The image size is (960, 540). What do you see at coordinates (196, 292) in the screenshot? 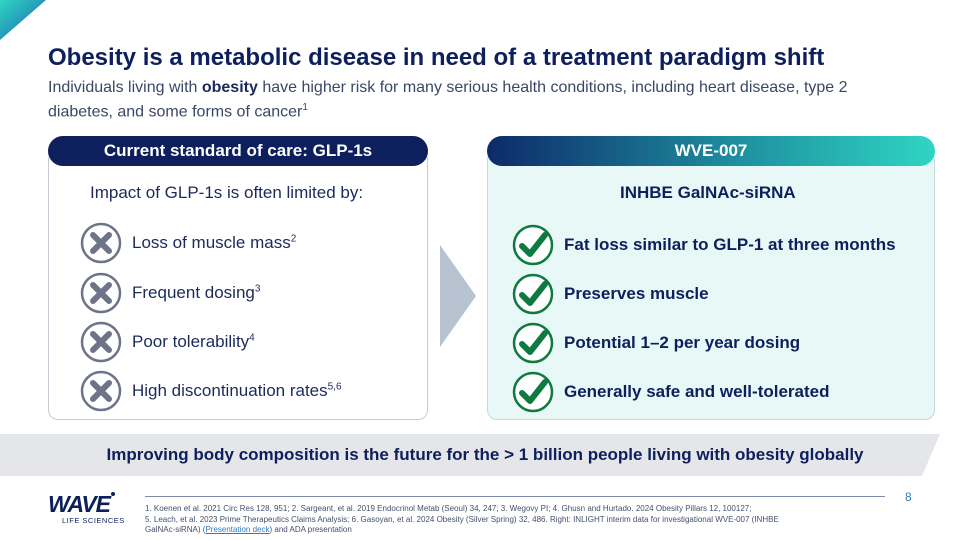
I see `limitation-label: Frequent dosing3` at bounding box center [196, 292].